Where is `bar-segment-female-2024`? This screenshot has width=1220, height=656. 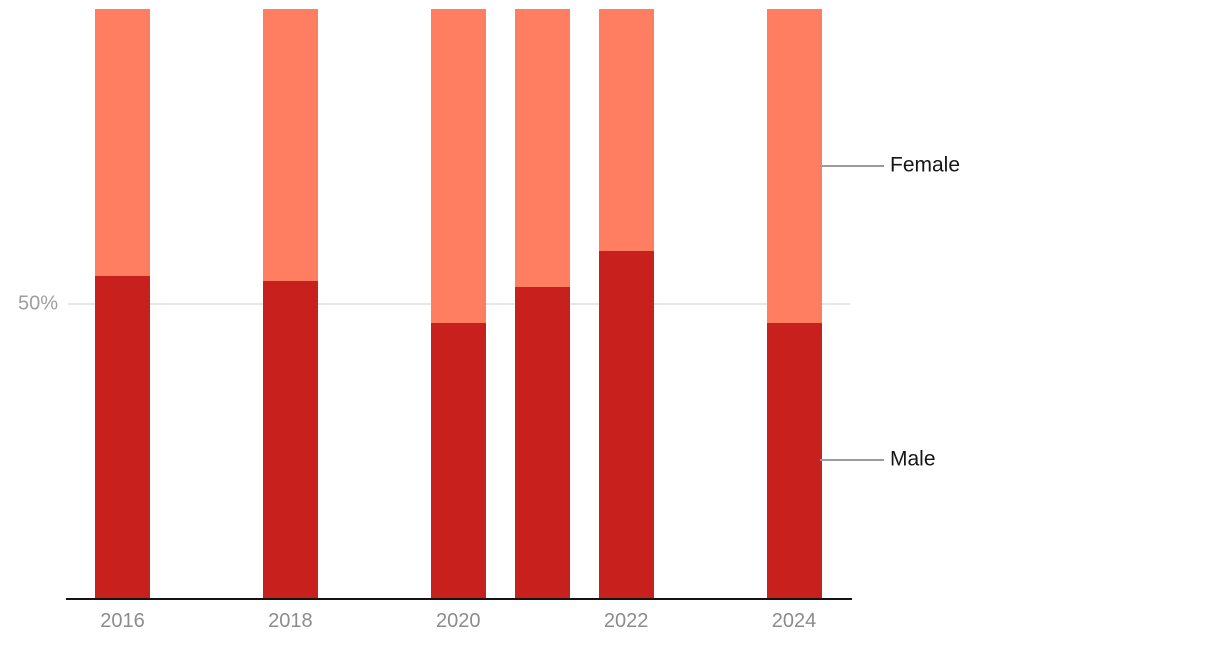
bar-segment-female-2024 is located at coordinates (794, 166).